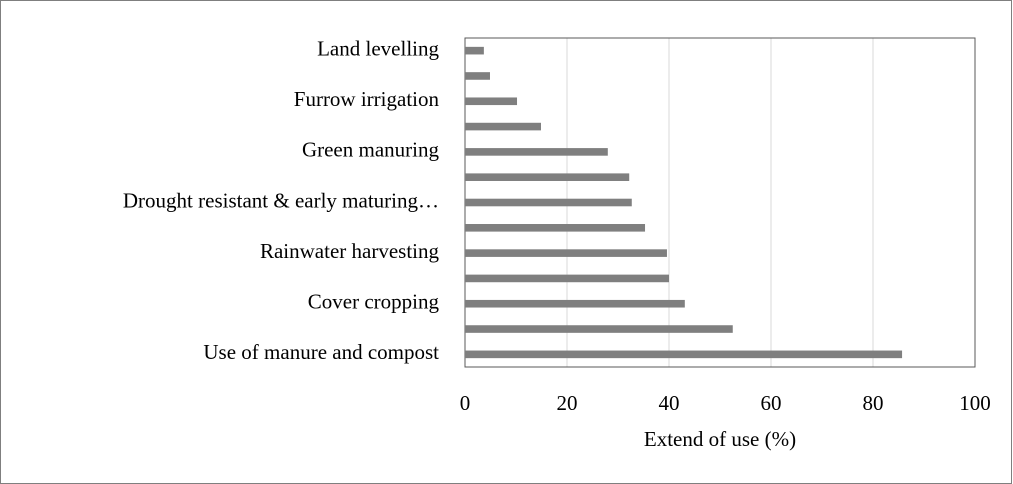 The width and height of the screenshot is (1013, 484). Describe the element at coordinates (771, 403) in the screenshot. I see `x-tick-label: 60` at that location.